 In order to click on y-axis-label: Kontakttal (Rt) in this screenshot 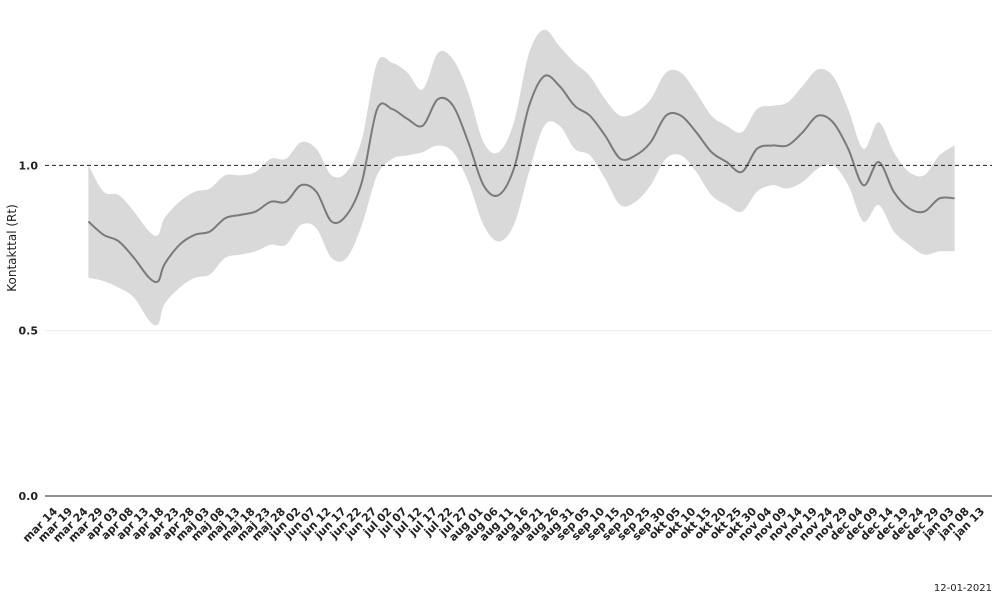, I will do `click(12, 248)`.